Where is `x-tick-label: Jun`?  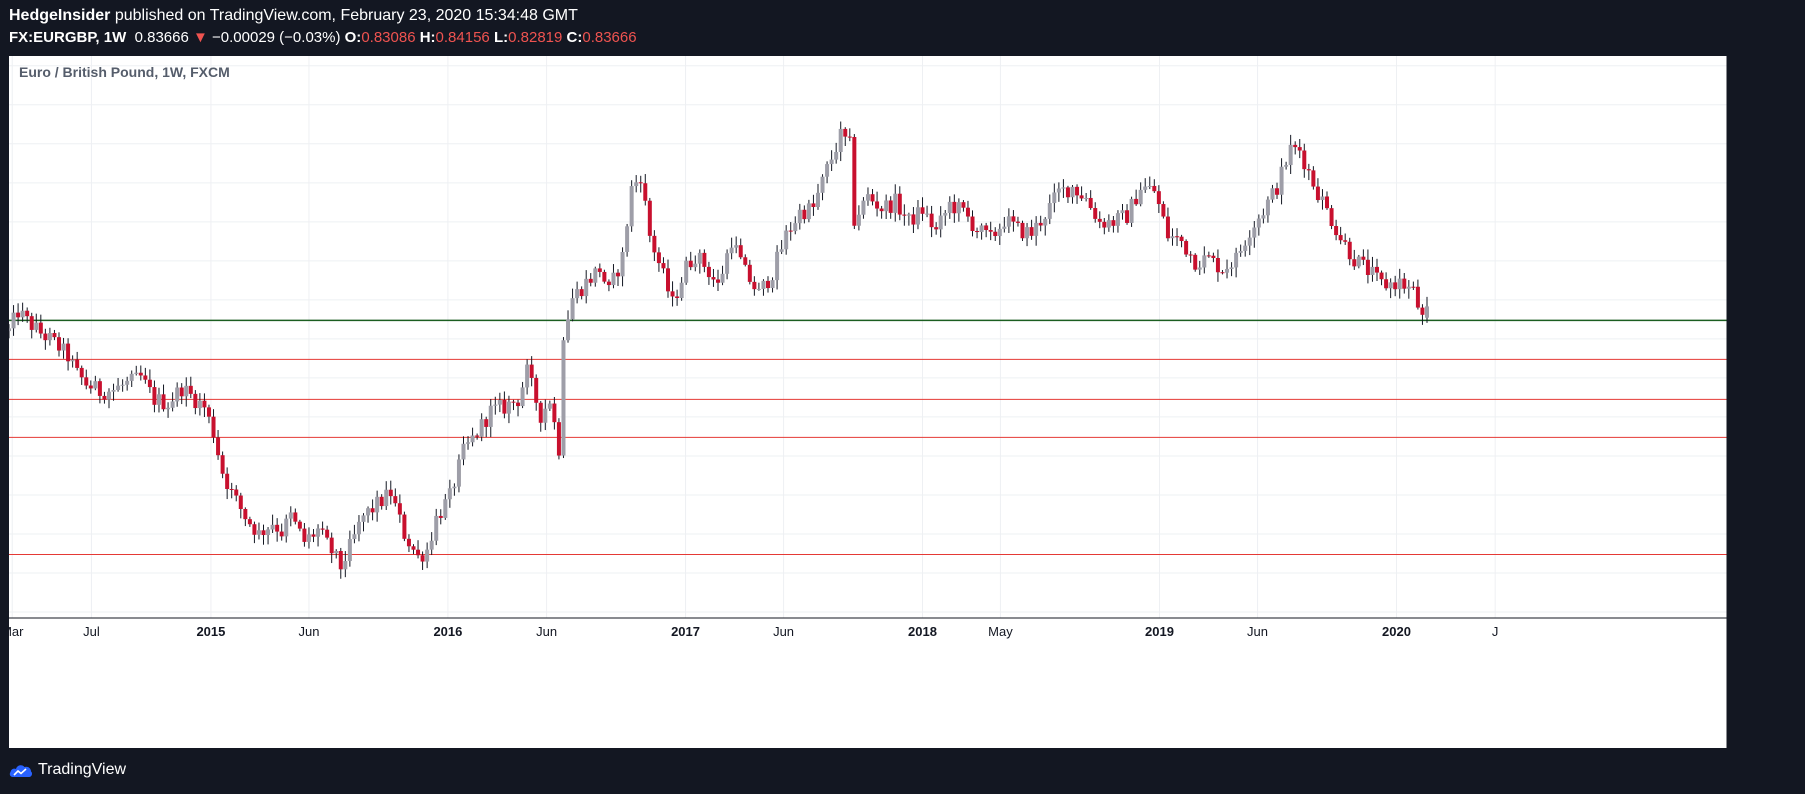 x-tick-label: Jun is located at coordinates (546, 631).